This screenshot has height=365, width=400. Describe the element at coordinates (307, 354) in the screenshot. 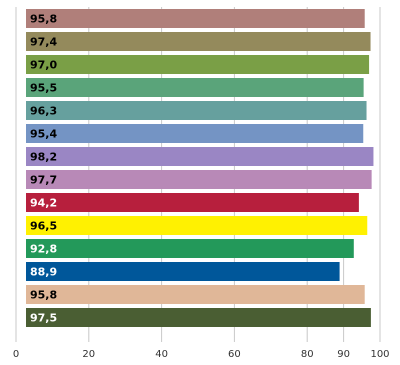

I see `x-tick-label-80: 80` at that location.